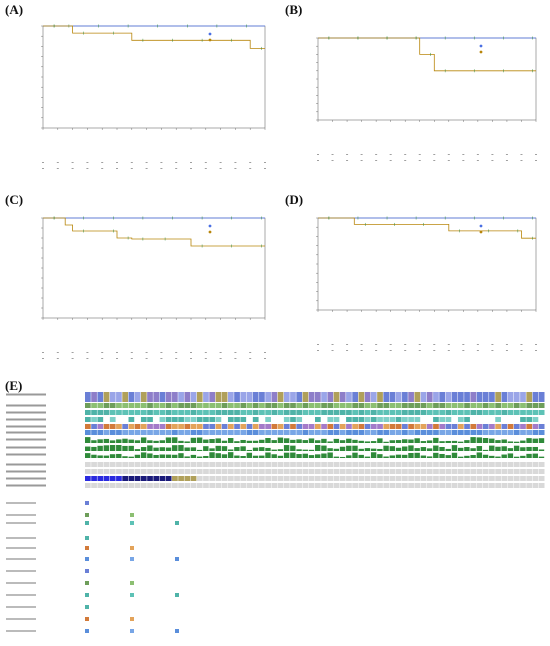  What do you see at coordinates (26, 405) in the screenshot?
I see `track-label` at bounding box center [26, 405].